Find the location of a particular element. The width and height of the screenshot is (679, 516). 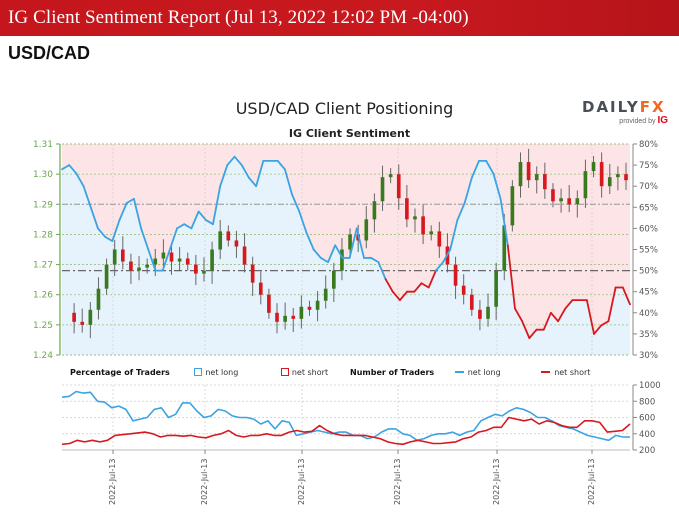

price-axis-label: 1.25 is located at coordinates (43, 326).